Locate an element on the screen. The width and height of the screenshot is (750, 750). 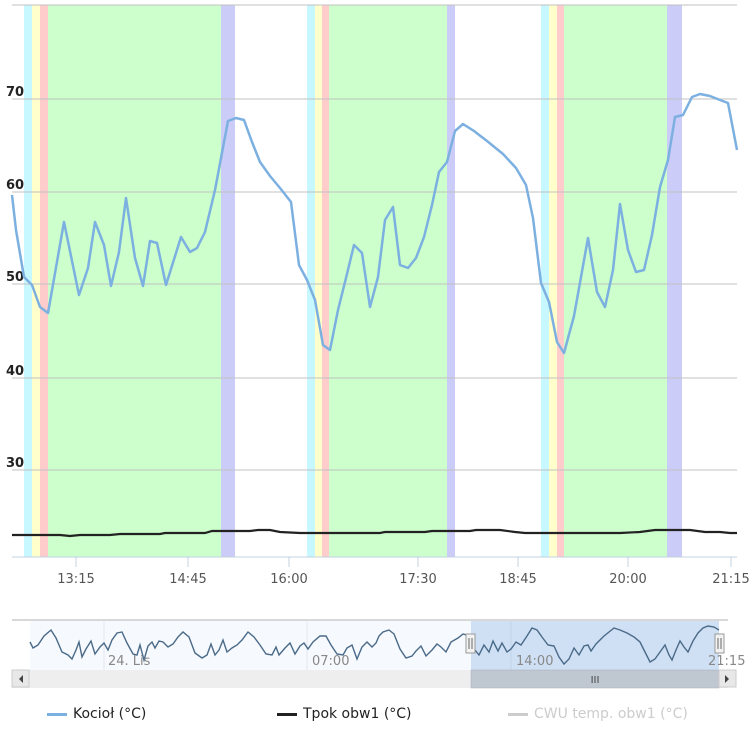
navigator-left-handle is located at coordinates (470, 643).